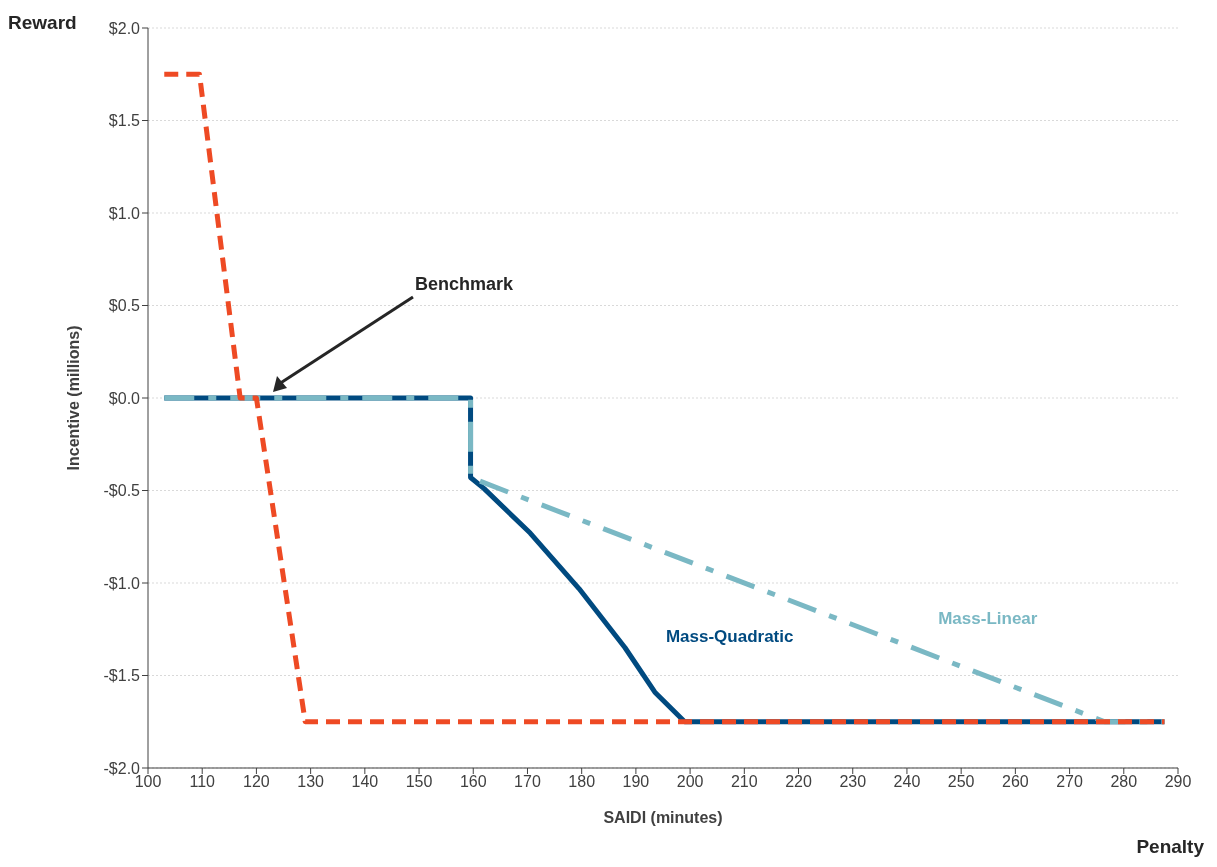 The image size is (1217, 867). I want to click on x-tick-label: 110, so click(202, 782).